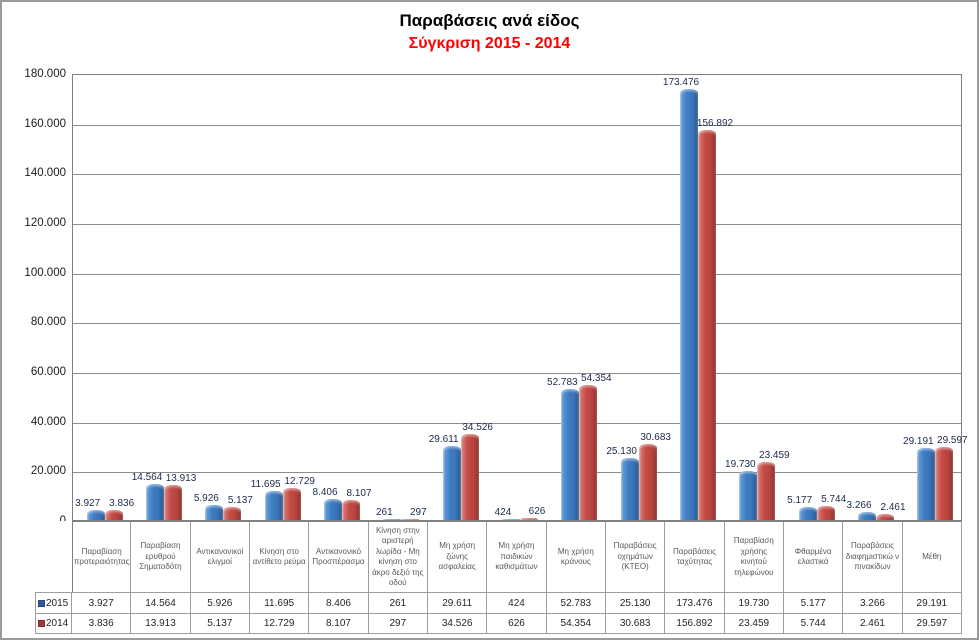 The height and width of the screenshot is (640, 979). I want to click on bar-value-label: 297, so click(418, 512).